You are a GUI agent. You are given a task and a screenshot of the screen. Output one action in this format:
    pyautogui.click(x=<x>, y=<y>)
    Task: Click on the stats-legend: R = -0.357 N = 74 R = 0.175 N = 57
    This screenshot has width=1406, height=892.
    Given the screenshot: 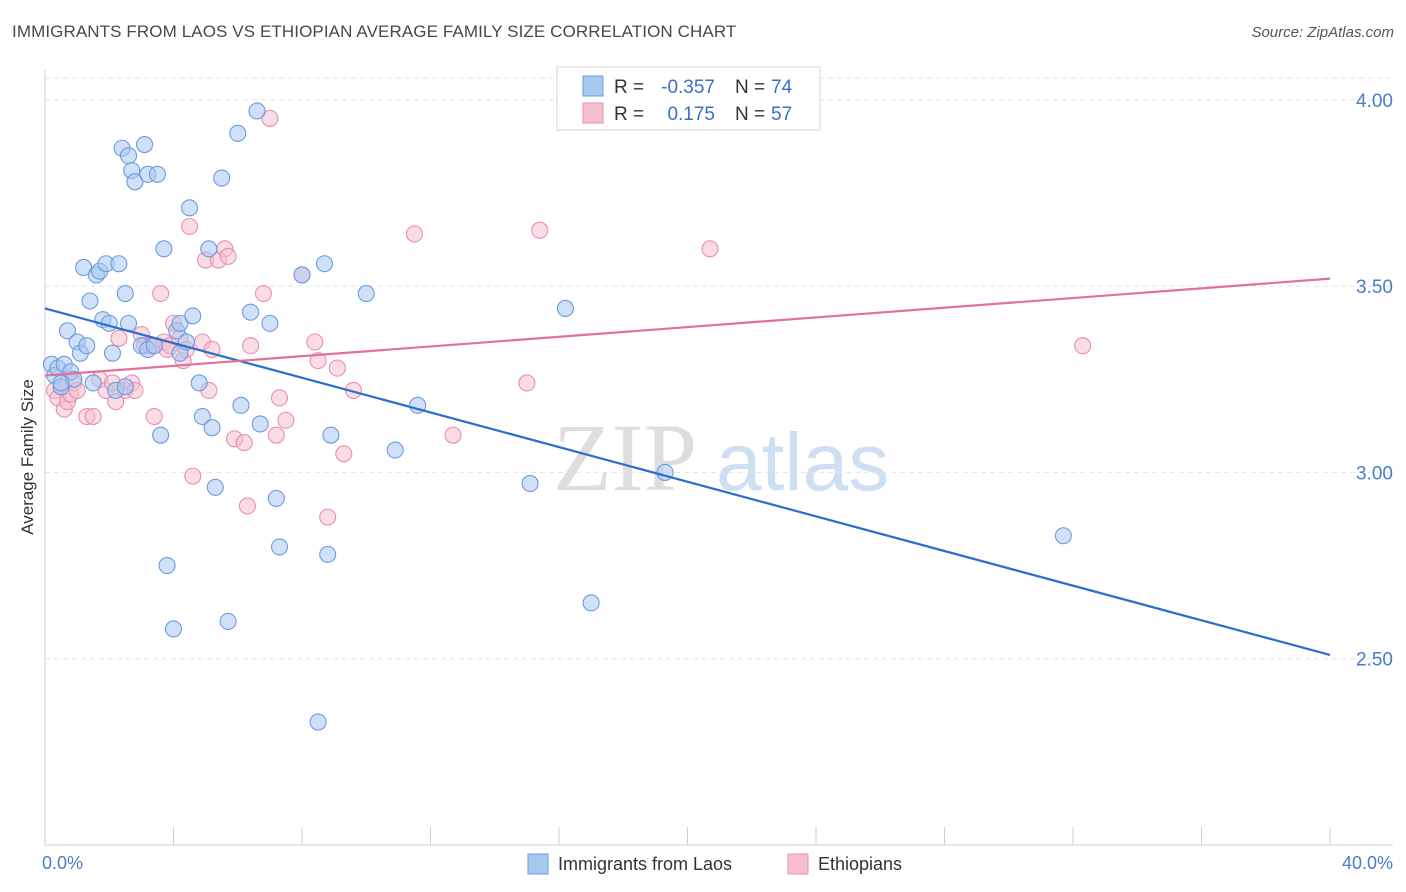 What is the action you would take?
    pyautogui.click(x=688, y=98)
    